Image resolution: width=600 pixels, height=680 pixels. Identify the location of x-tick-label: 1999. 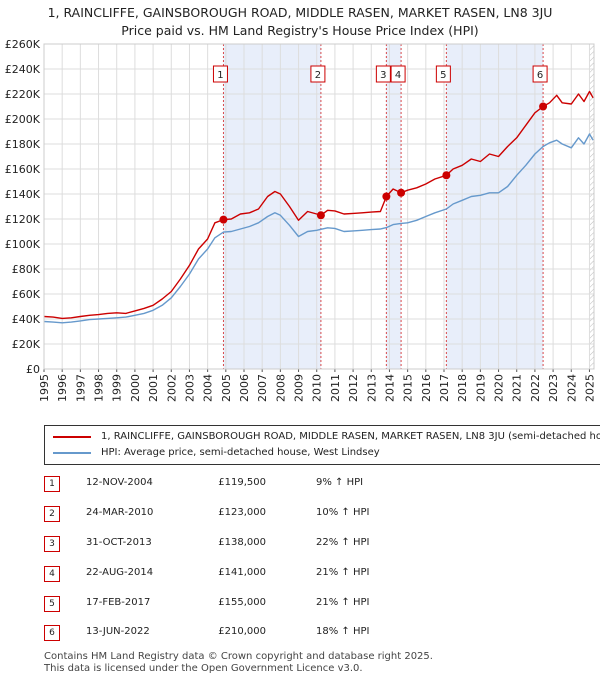
(117, 388).